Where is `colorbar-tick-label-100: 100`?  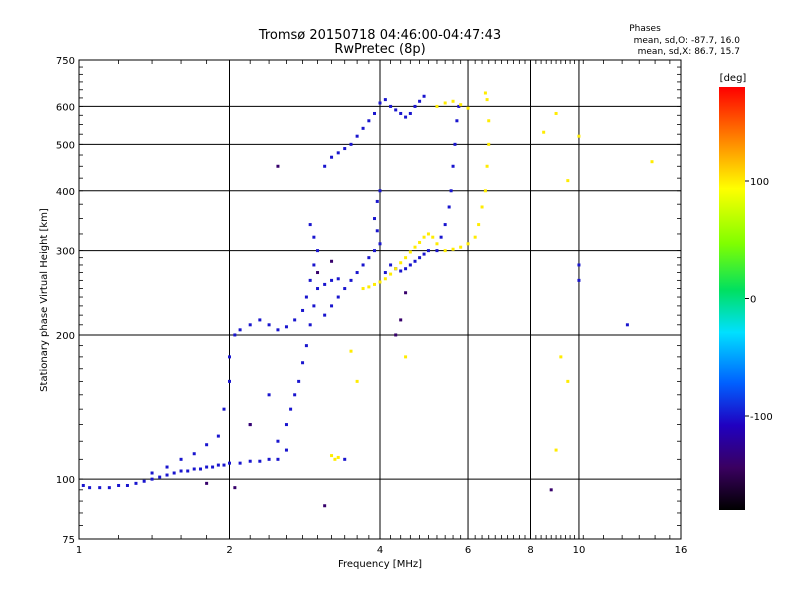
colorbar-tick-label-100: 100 is located at coordinates (759, 182).